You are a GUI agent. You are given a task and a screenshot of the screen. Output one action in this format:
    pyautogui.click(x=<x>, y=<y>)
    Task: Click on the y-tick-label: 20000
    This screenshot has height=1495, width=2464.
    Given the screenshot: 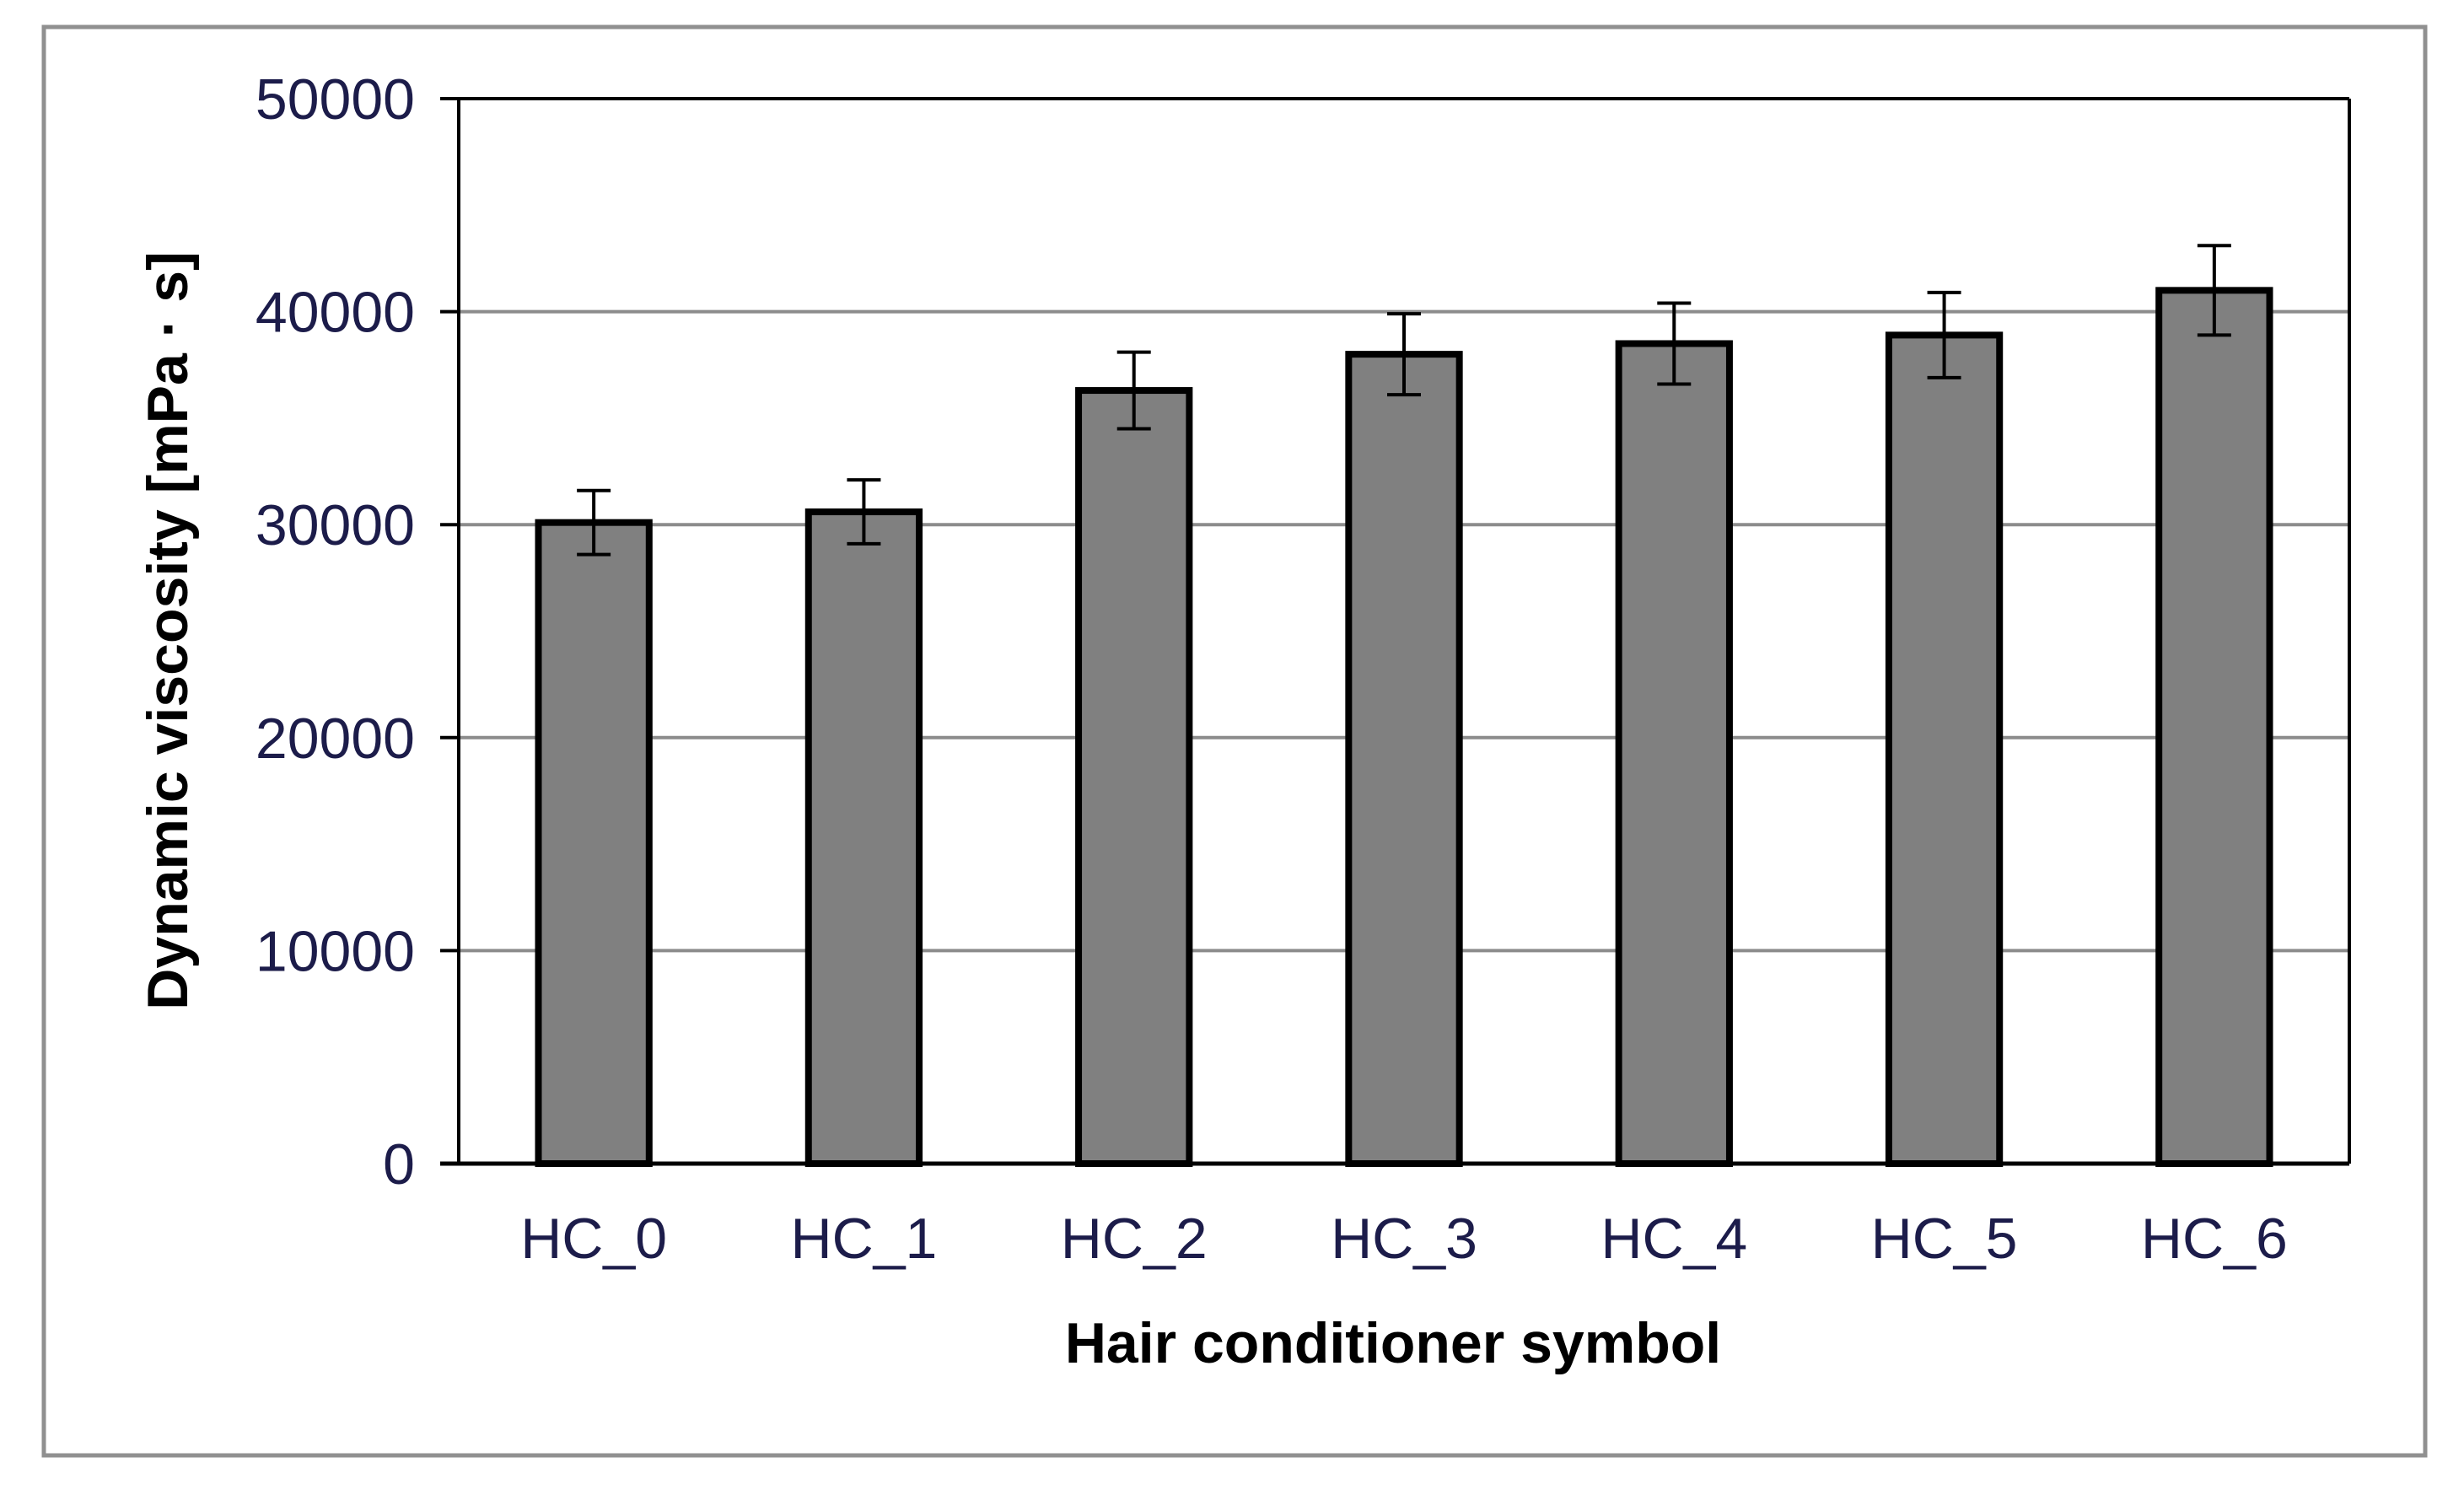 What is the action you would take?
    pyautogui.click(x=335, y=739)
    